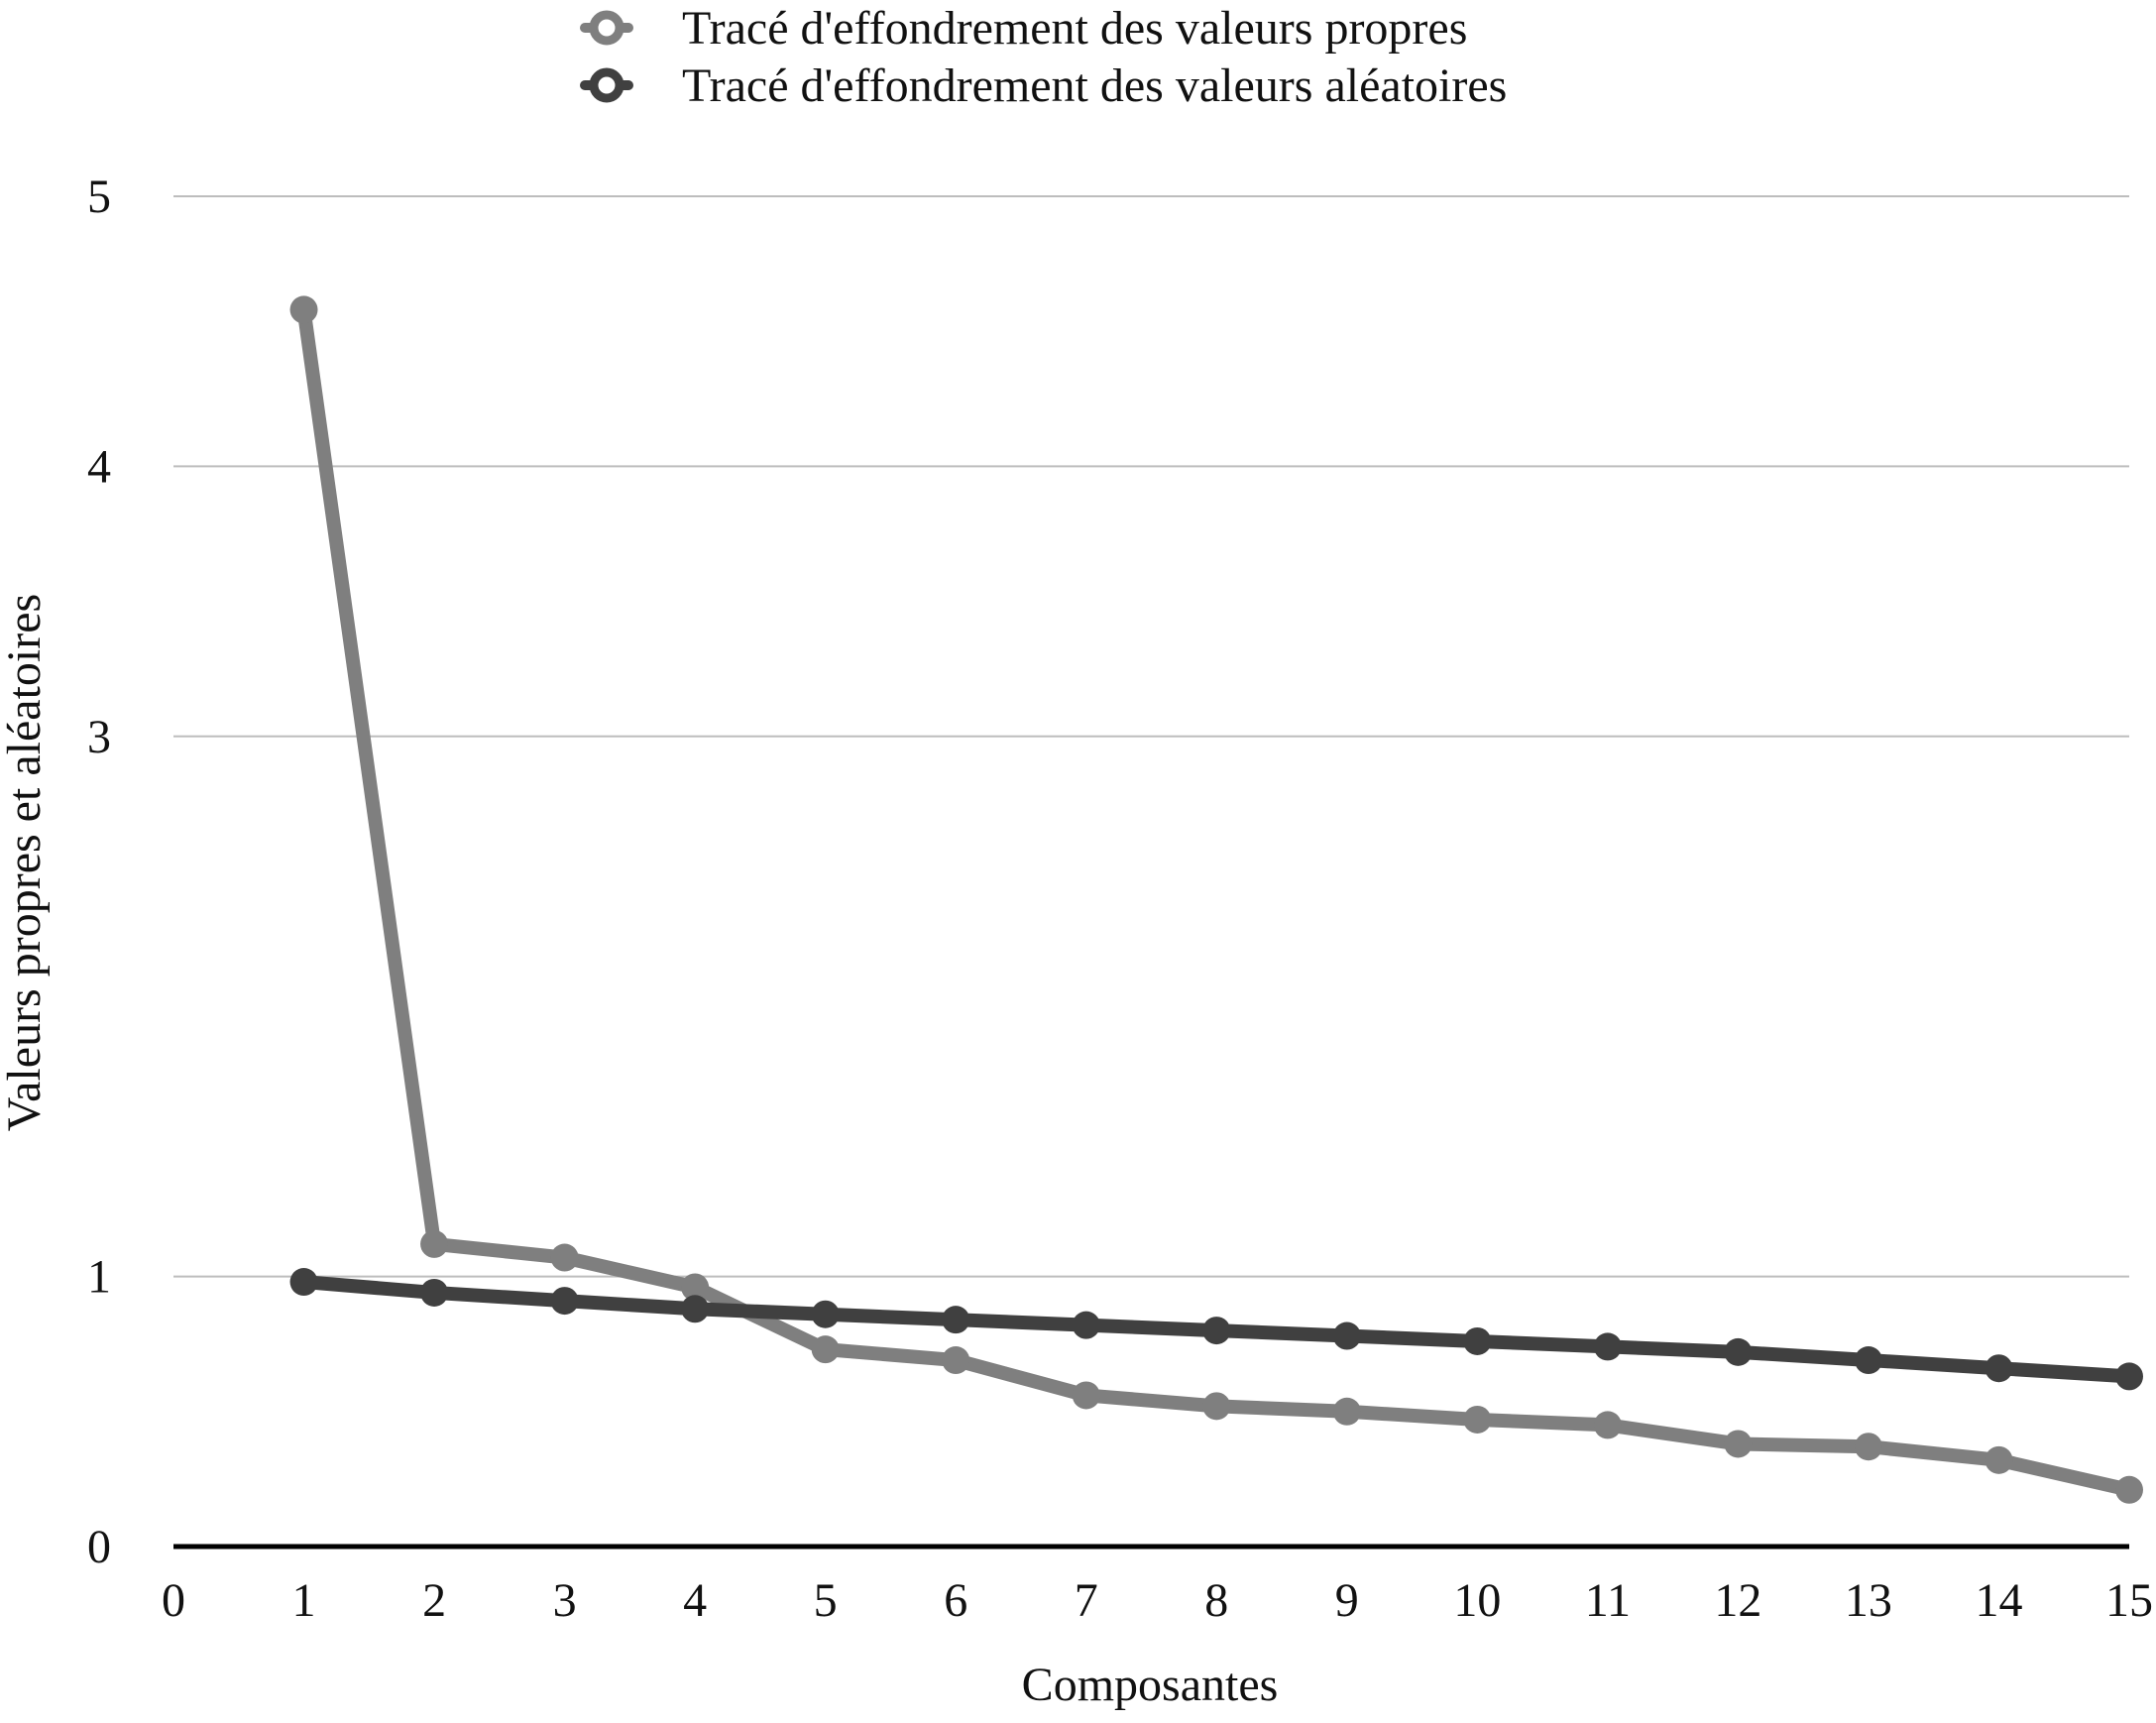 The width and height of the screenshot is (2156, 1723). Describe the element at coordinates (434, 1600) in the screenshot. I see `x-tick-label-2: 2` at that location.